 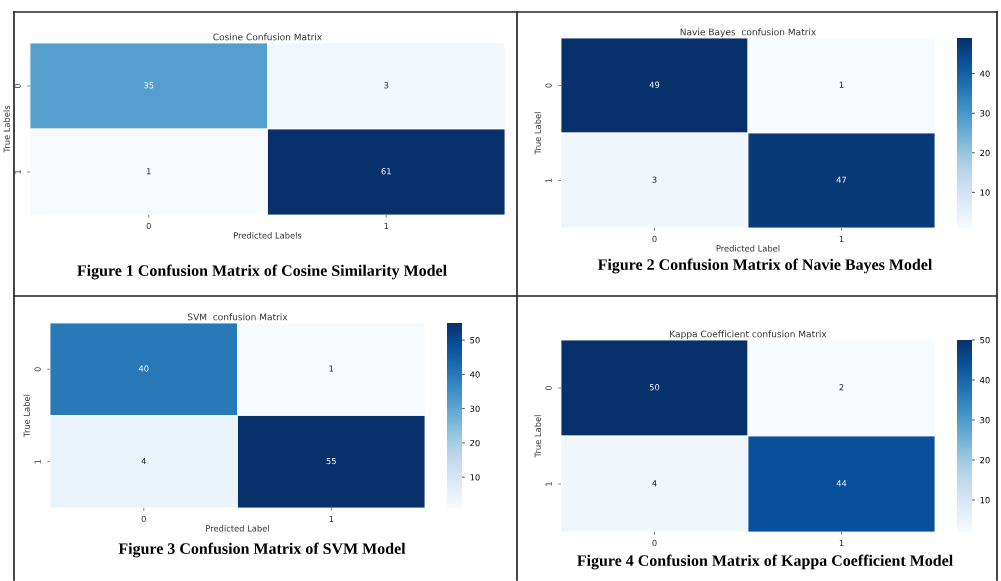 What do you see at coordinates (149, 85) in the screenshot?
I see `data-label: 35` at bounding box center [149, 85].